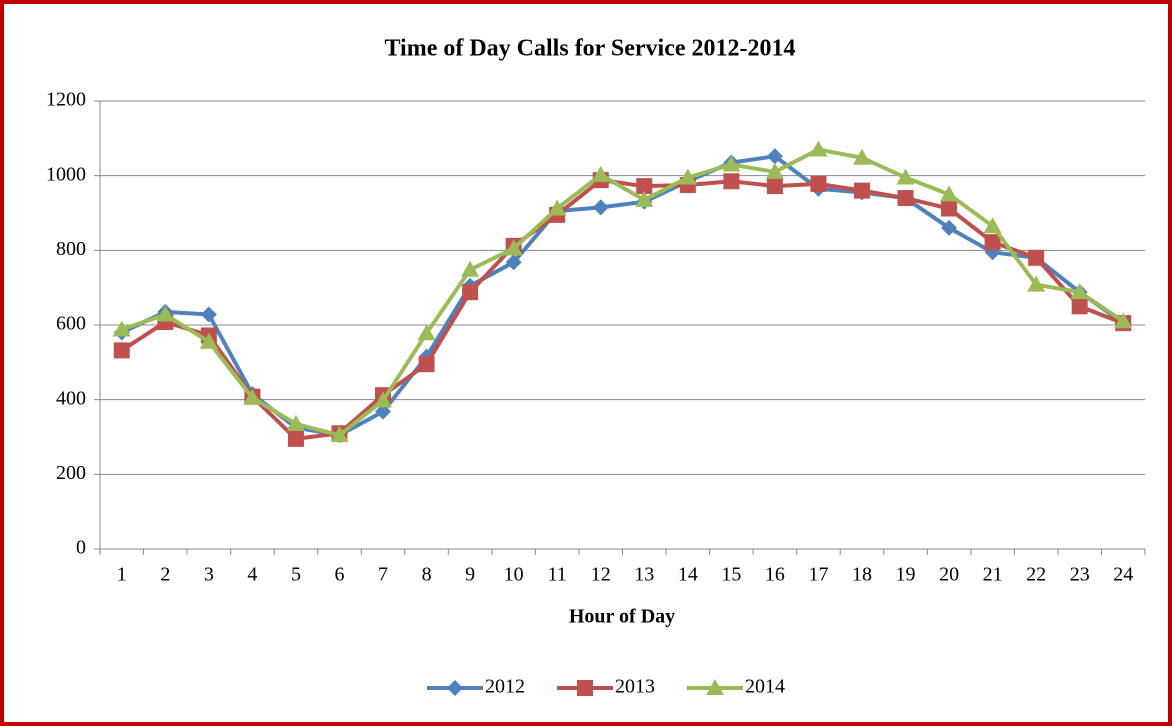 Image resolution: width=1172 pixels, height=726 pixels. I want to click on x-tick-label: 24, so click(1123, 575).